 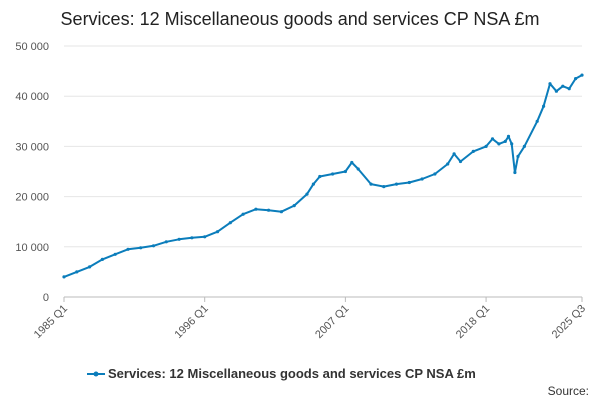 What do you see at coordinates (569, 322) in the screenshot?
I see `x-tick-label: 2025 Q3` at bounding box center [569, 322].